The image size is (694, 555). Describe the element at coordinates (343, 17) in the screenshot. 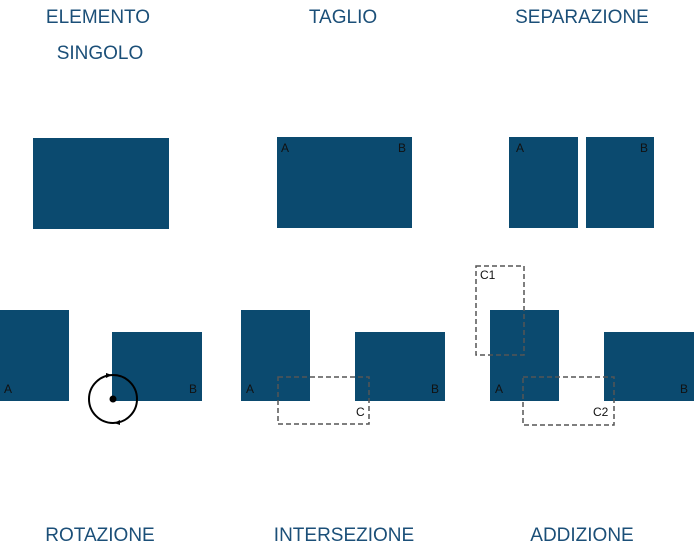

I see `panel-title: TAGLIO` at that location.